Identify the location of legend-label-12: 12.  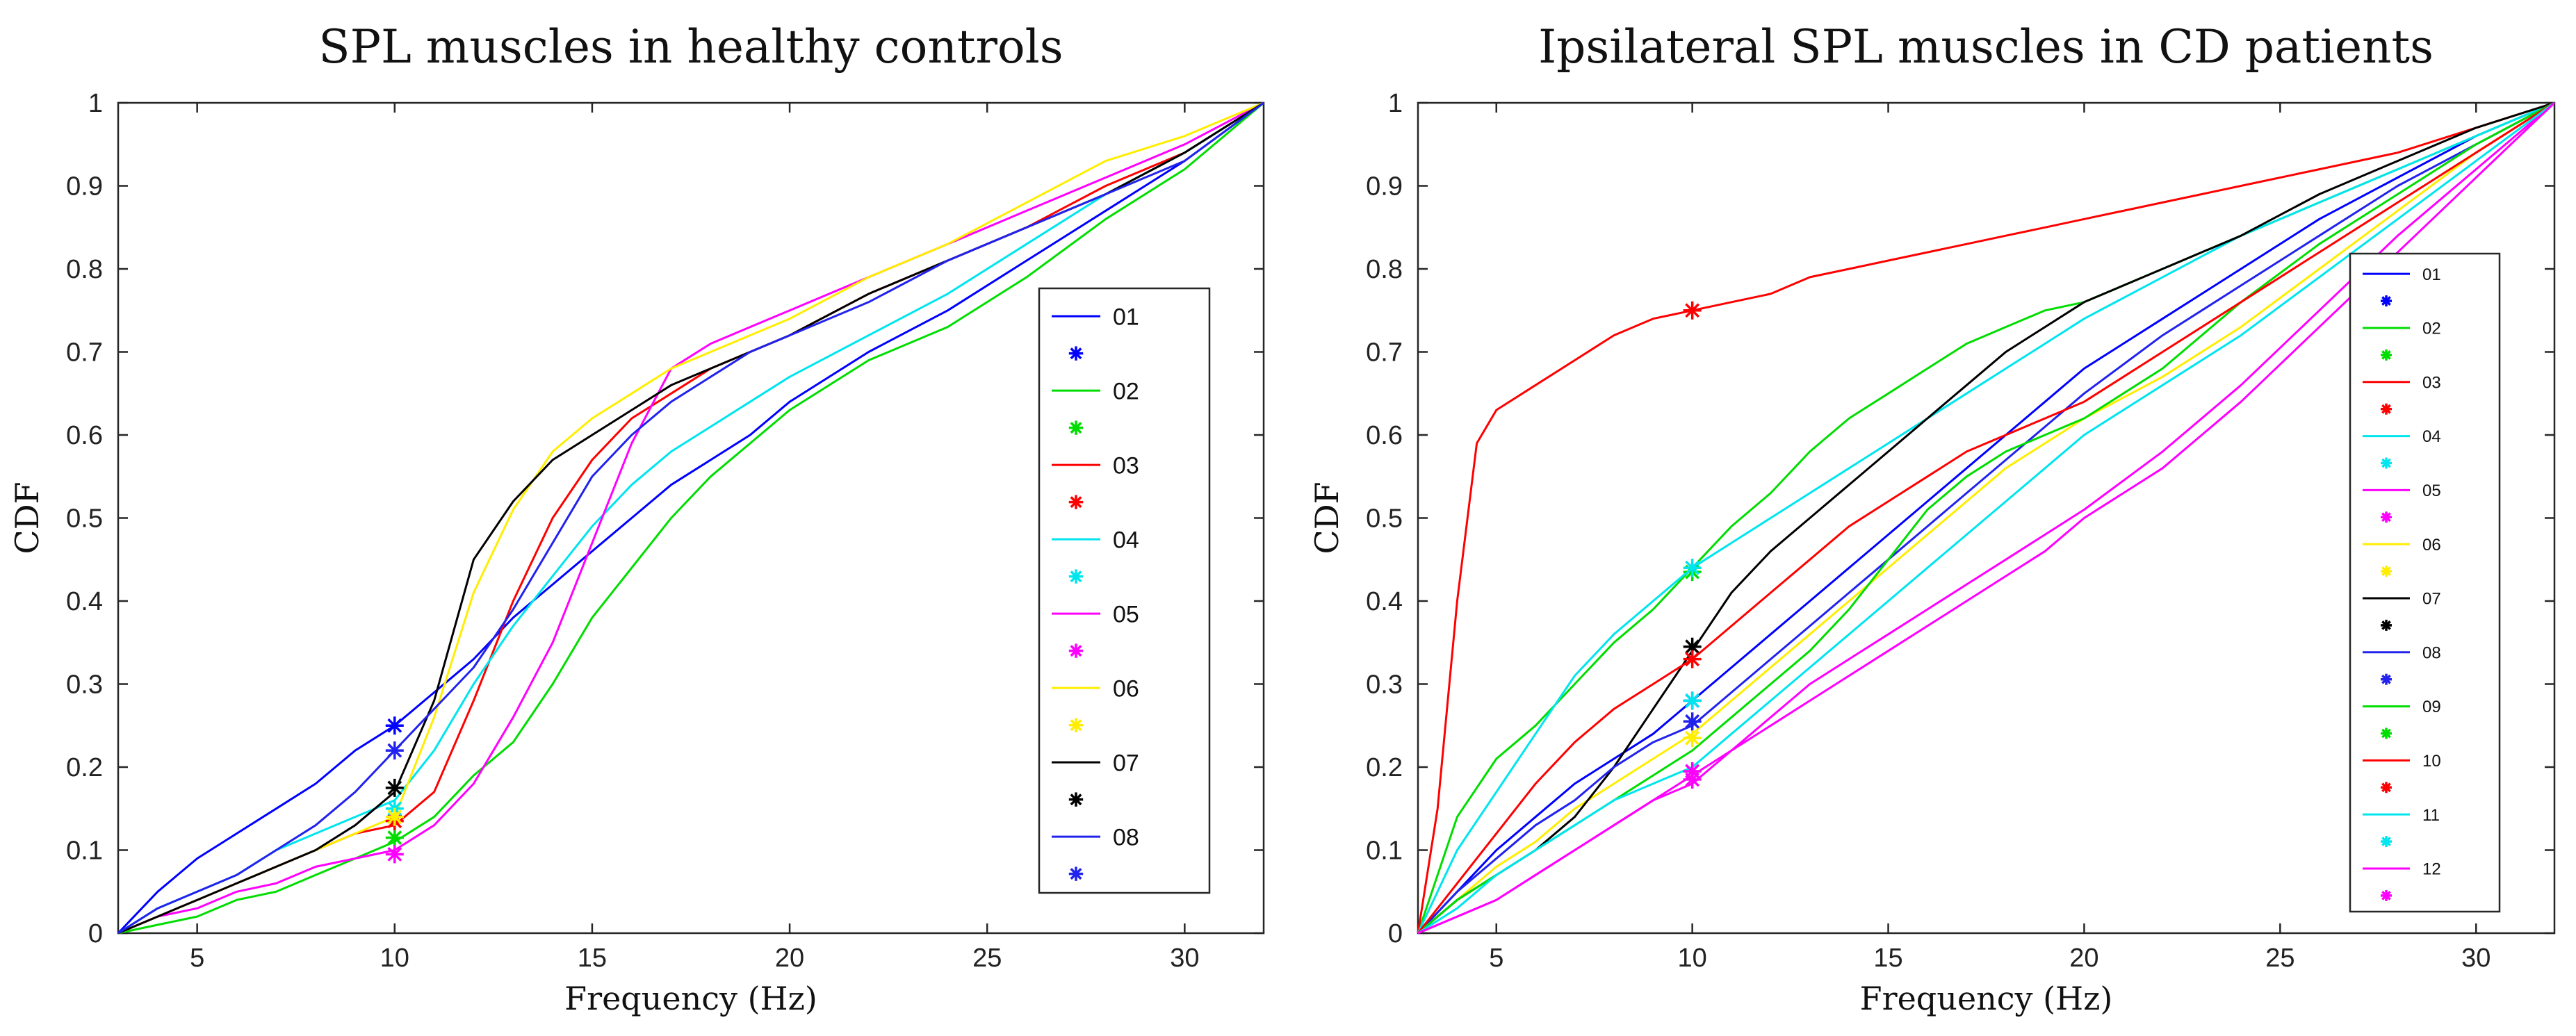
(2431, 869).